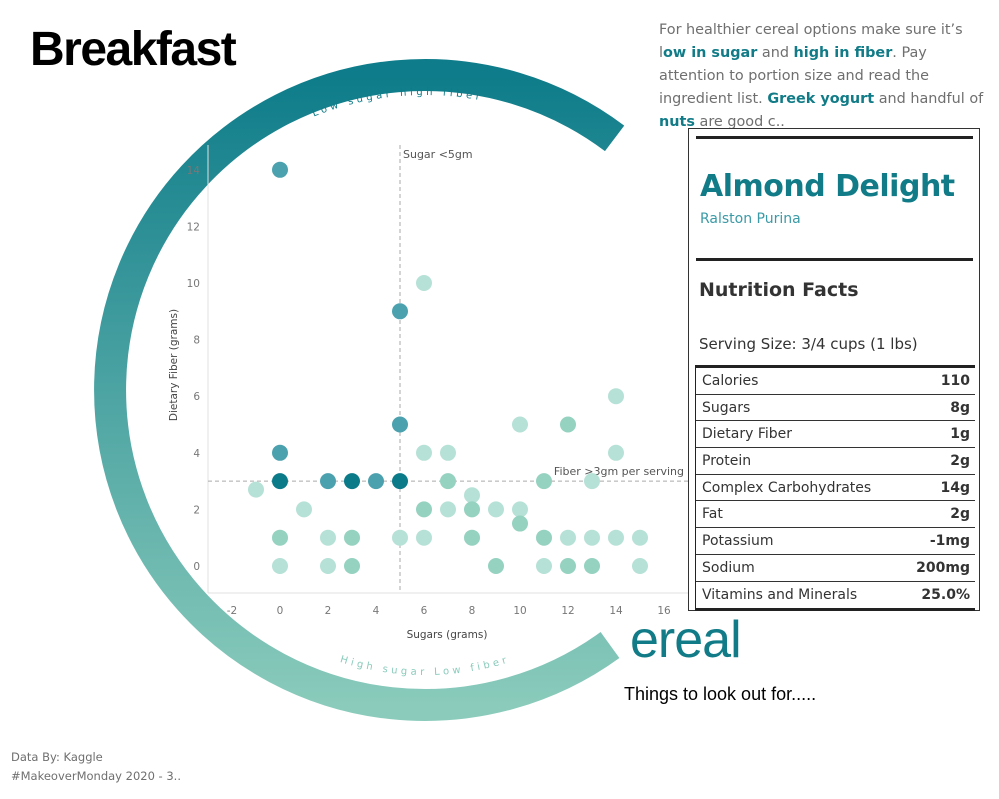 The width and height of the screenshot is (999, 799). What do you see at coordinates (519, 611) in the screenshot?
I see `x-tick-label: 10` at bounding box center [519, 611].